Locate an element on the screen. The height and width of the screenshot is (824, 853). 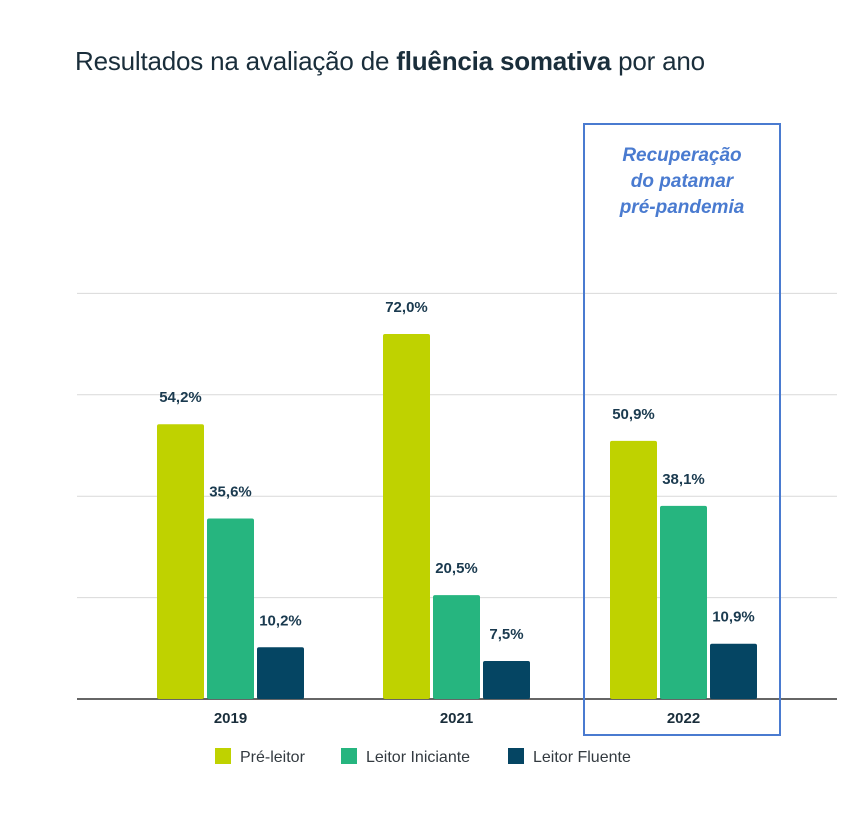
legend-label: Leitor Iniciante is located at coordinates (418, 757).